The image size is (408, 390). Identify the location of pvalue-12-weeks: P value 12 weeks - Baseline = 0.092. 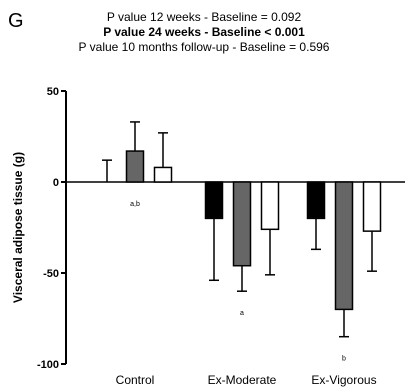
(204, 17).